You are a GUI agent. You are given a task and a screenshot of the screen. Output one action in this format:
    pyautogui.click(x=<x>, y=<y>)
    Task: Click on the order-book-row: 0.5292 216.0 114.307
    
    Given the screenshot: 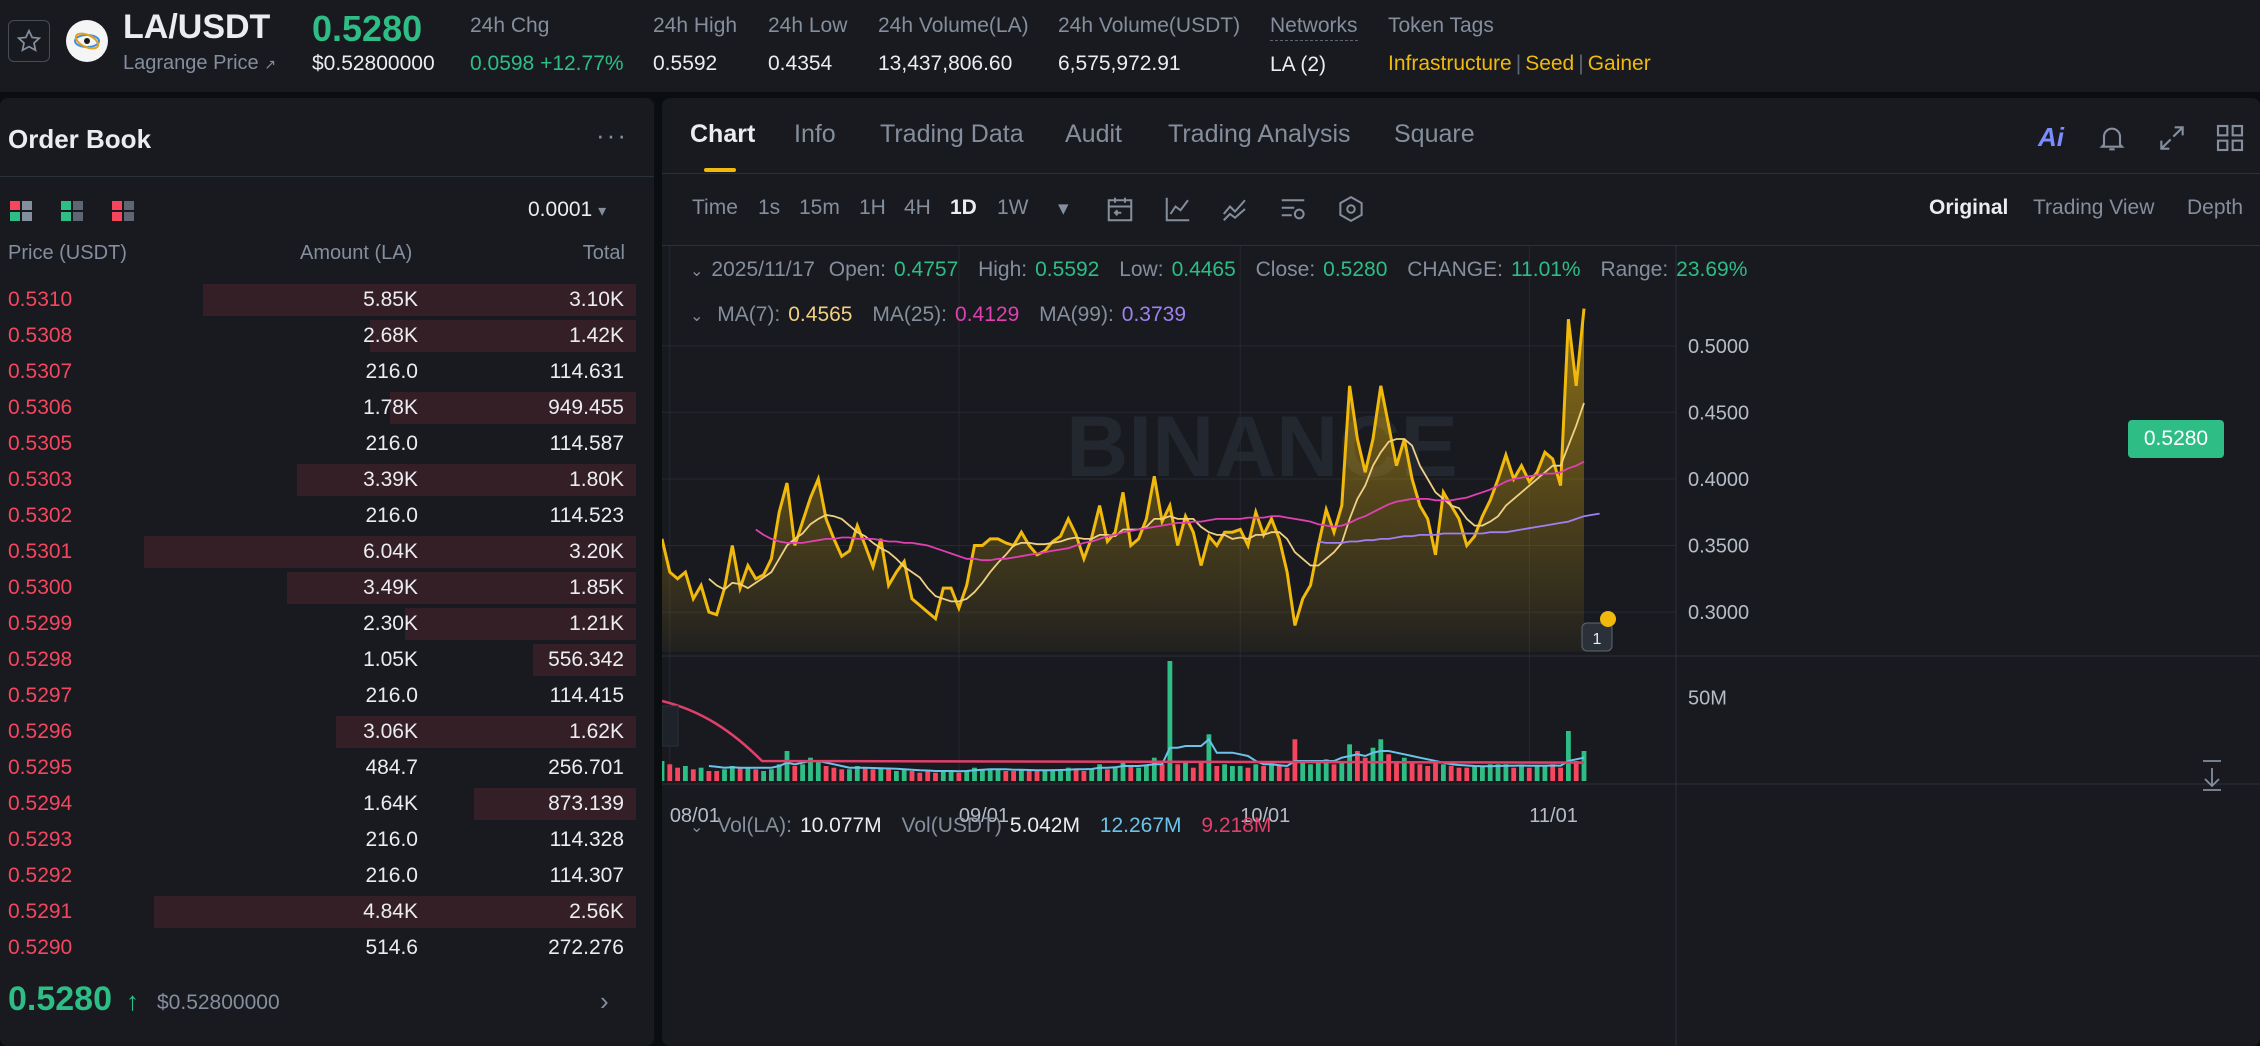 What is the action you would take?
    pyautogui.click(x=318, y=876)
    